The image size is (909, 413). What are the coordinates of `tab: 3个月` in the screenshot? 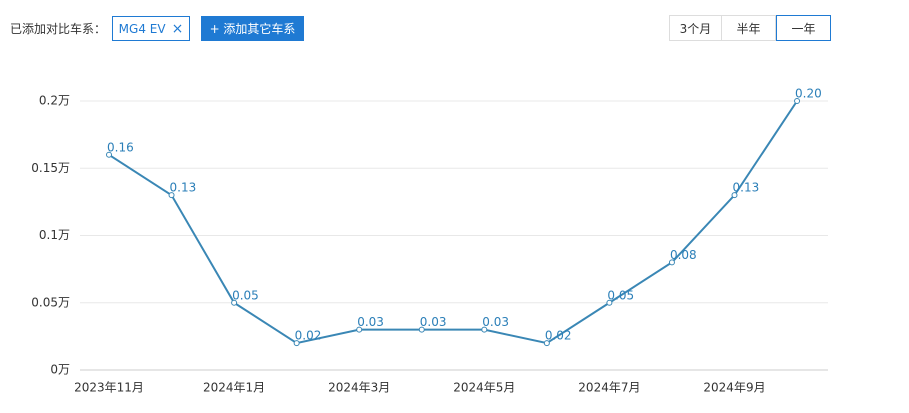 It's located at (695, 28).